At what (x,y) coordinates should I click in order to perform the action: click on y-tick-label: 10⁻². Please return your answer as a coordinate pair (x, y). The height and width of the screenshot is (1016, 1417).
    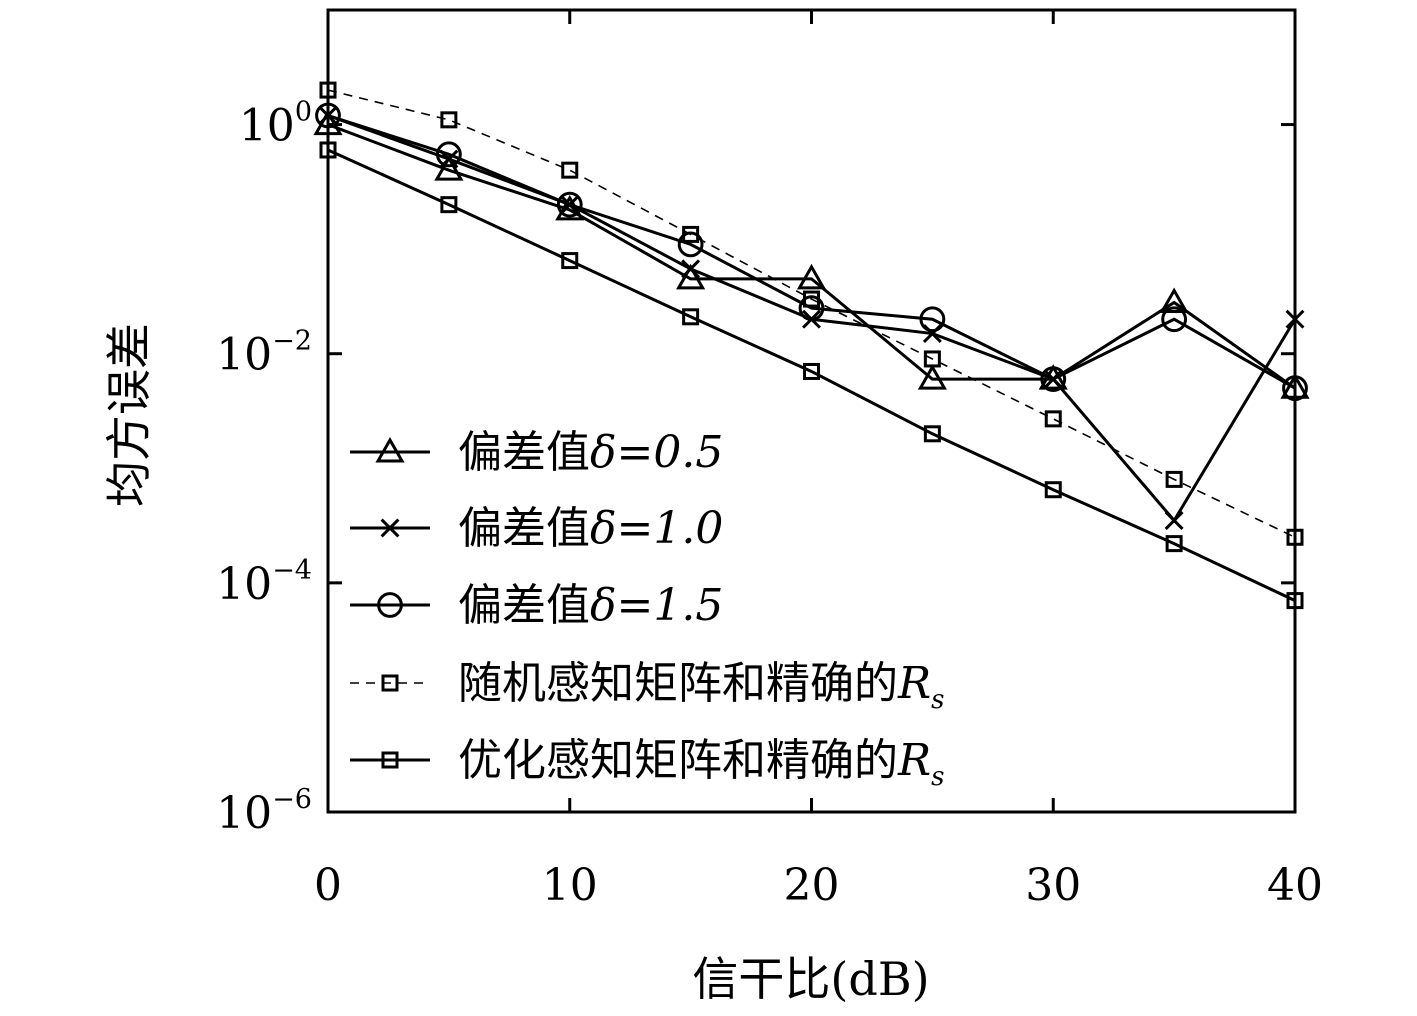
    Looking at the image, I should click on (264, 353).